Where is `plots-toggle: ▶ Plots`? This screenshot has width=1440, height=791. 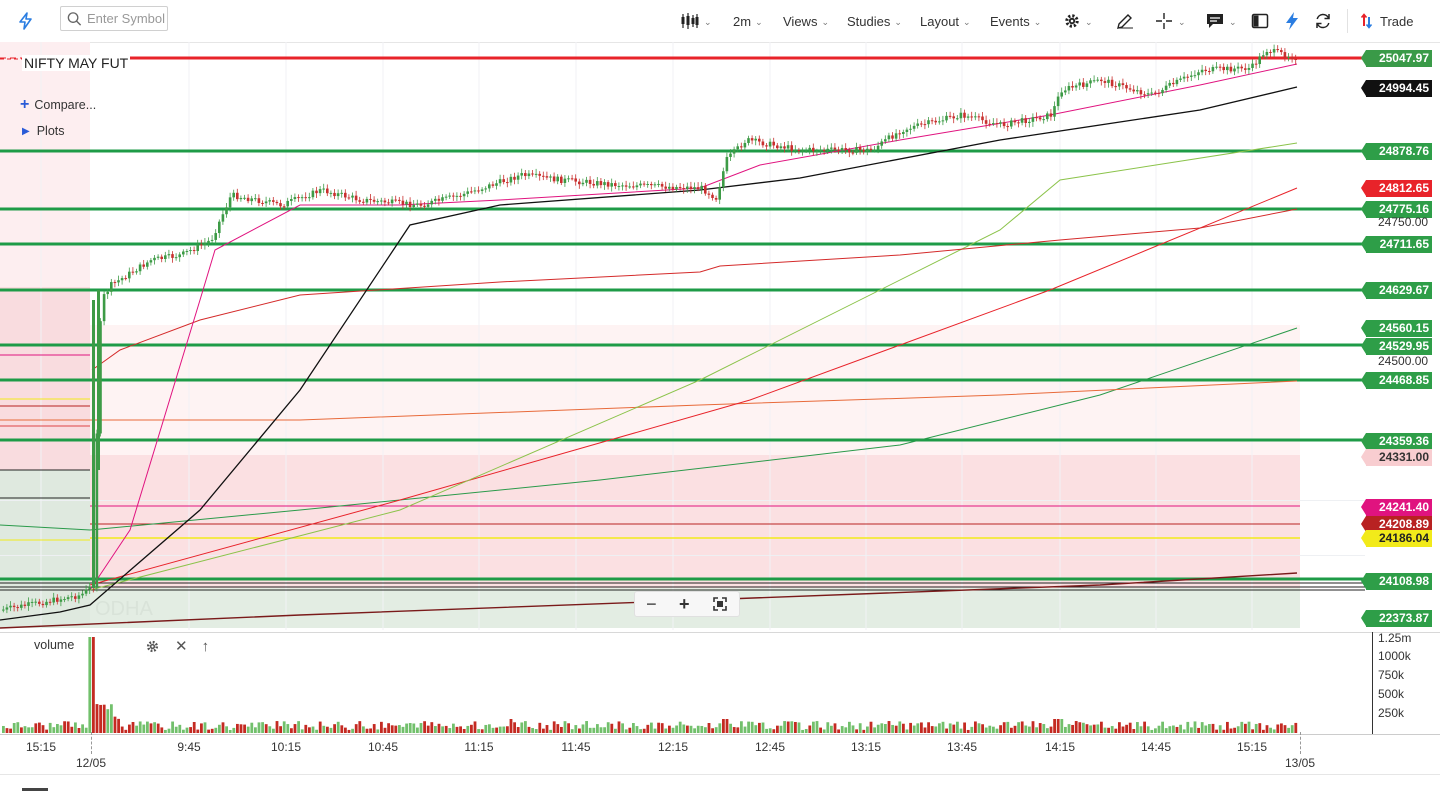
plots-toggle: ▶ Plots is located at coordinates (43, 131).